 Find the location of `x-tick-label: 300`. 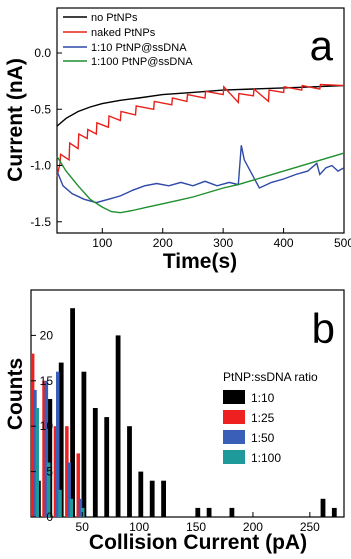

x-tick-label: 300 is located at coordinates (223, 243).